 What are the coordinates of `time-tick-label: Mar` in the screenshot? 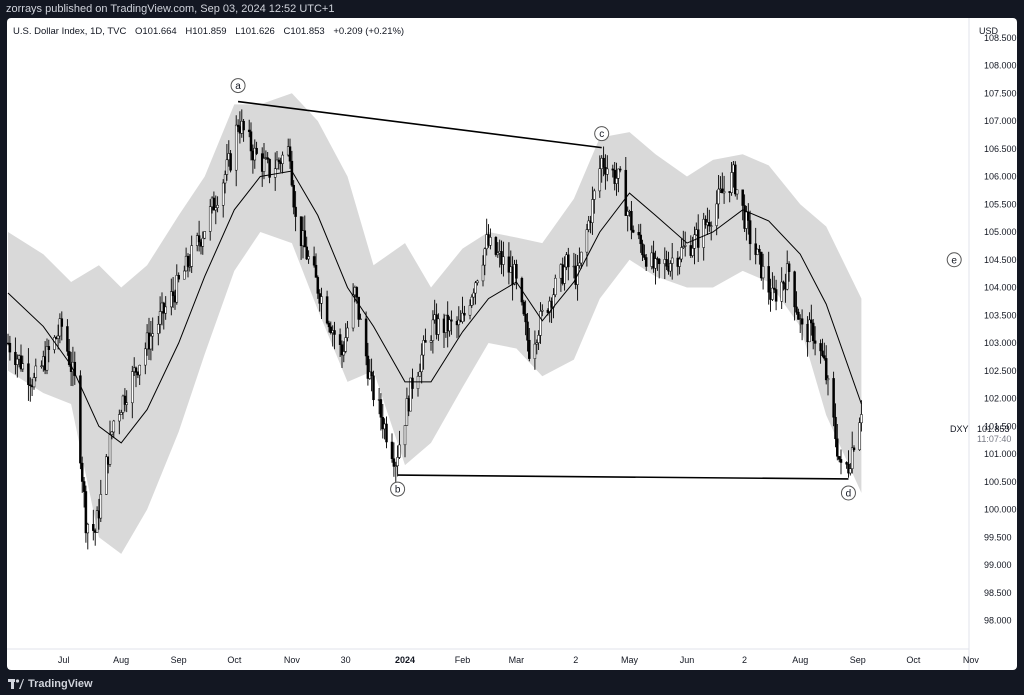 It's located at (517, 660).